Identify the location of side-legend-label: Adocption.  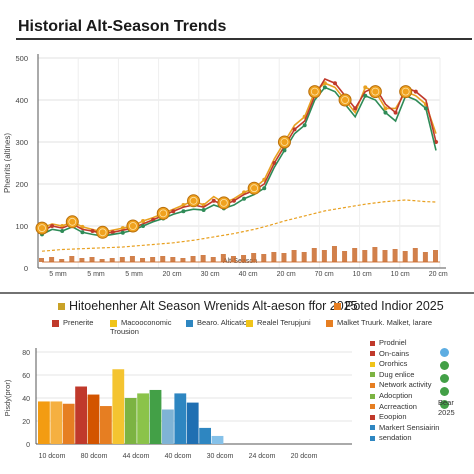
(396, 395).